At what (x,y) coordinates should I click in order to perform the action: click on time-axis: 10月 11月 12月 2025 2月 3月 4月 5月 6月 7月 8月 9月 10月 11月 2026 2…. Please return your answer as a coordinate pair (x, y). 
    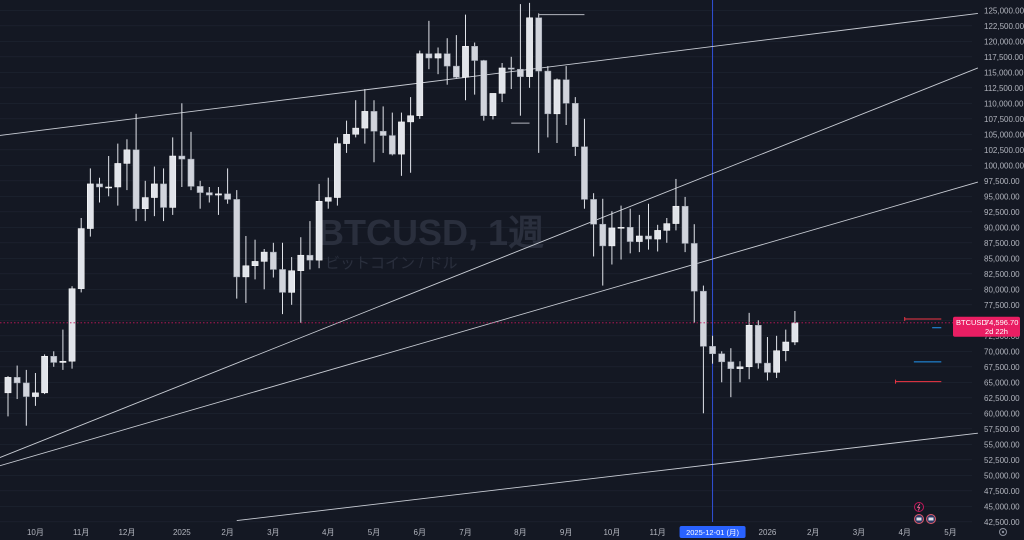
    Looking at the image, I should click on (492, 532).